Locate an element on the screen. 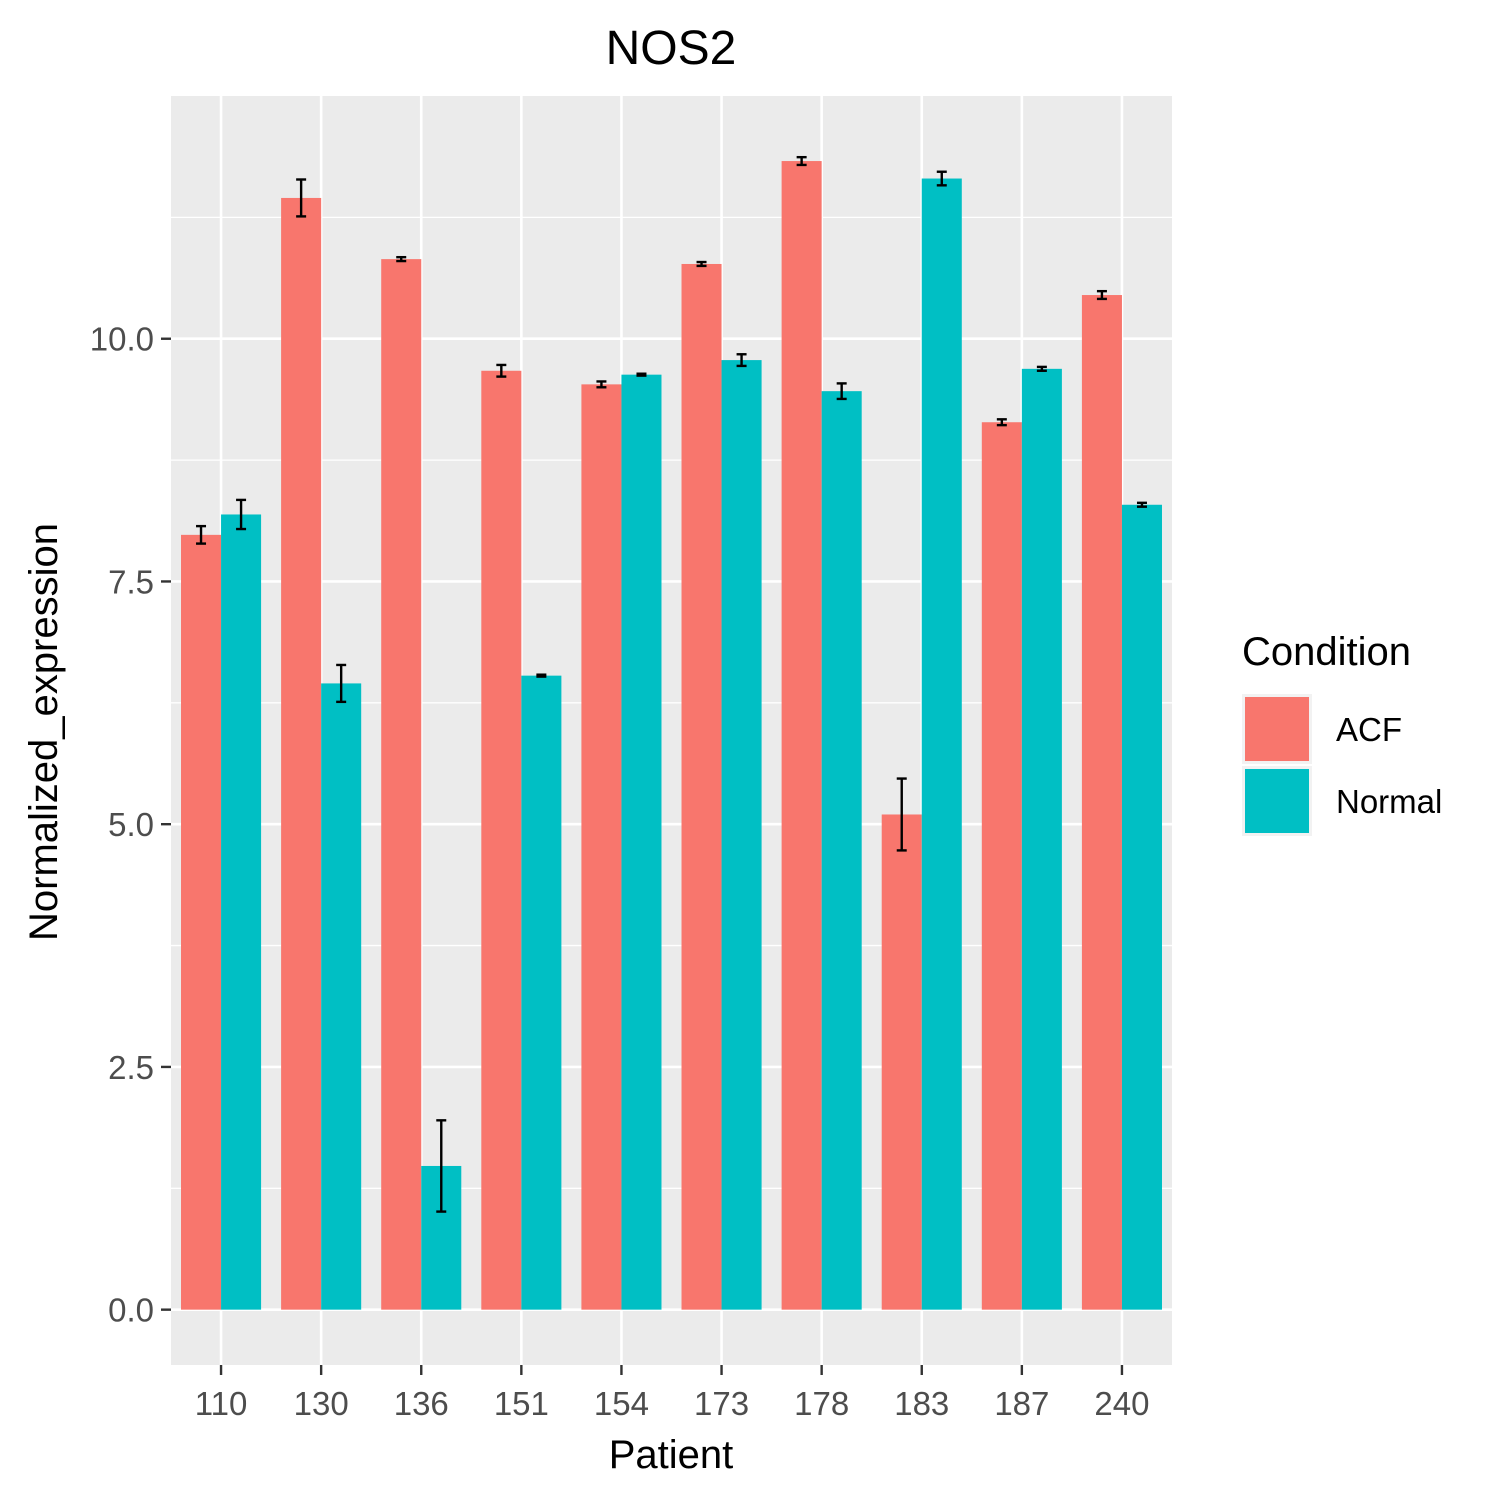  x-tick-label: 154 is located at coordinates (621, 1403).